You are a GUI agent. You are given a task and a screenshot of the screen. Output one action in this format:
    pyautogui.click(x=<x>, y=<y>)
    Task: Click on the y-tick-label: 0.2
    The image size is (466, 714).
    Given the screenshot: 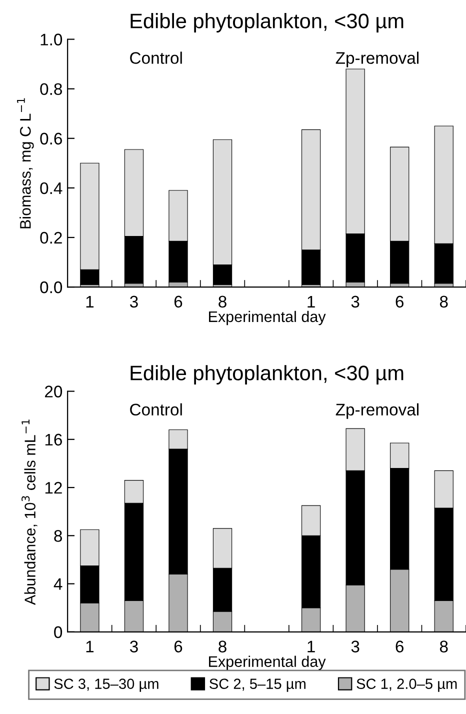 What is the action you would take?
    pyautogui.click(x=51, y=238)
    